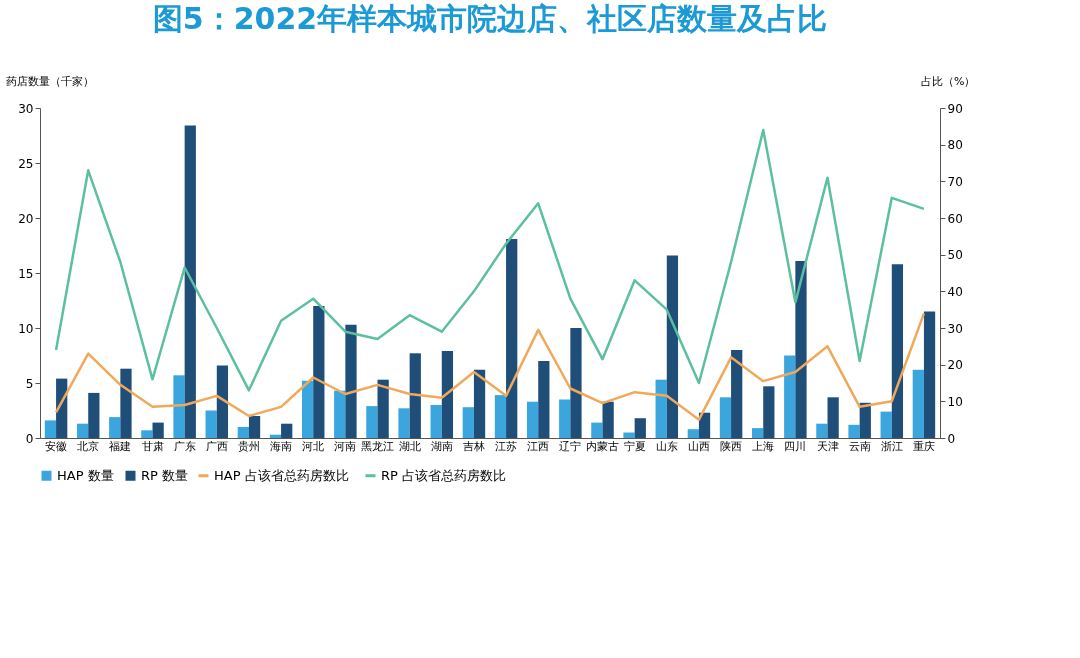  I want to click on x-tick-label: 湖南, so click(441, 446).